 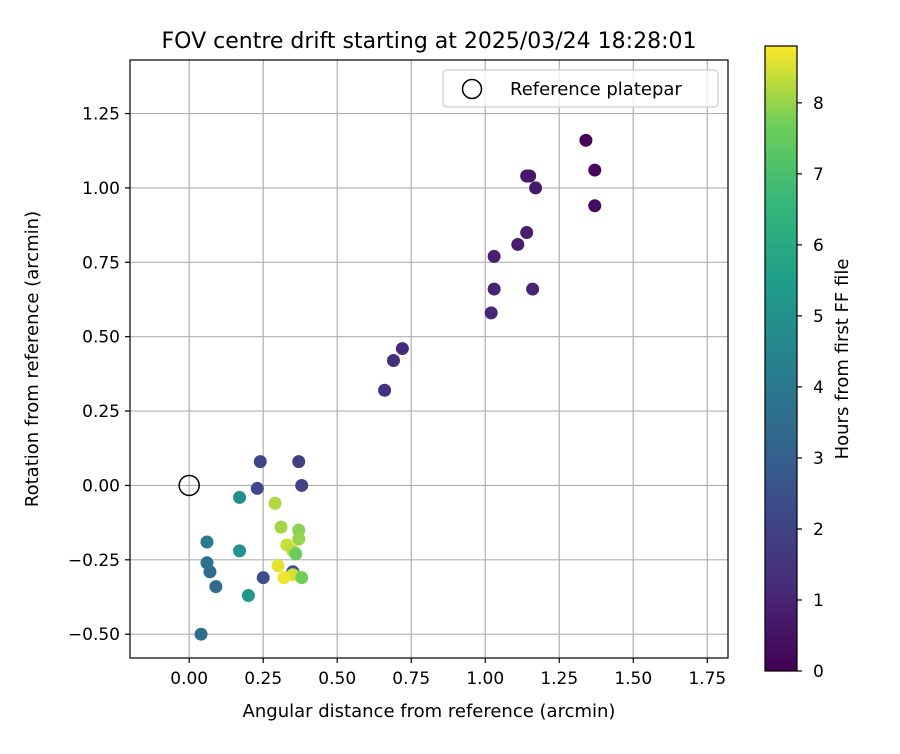 I want to click on colorbar-tick-label: 6, so click(x=818, y=246).